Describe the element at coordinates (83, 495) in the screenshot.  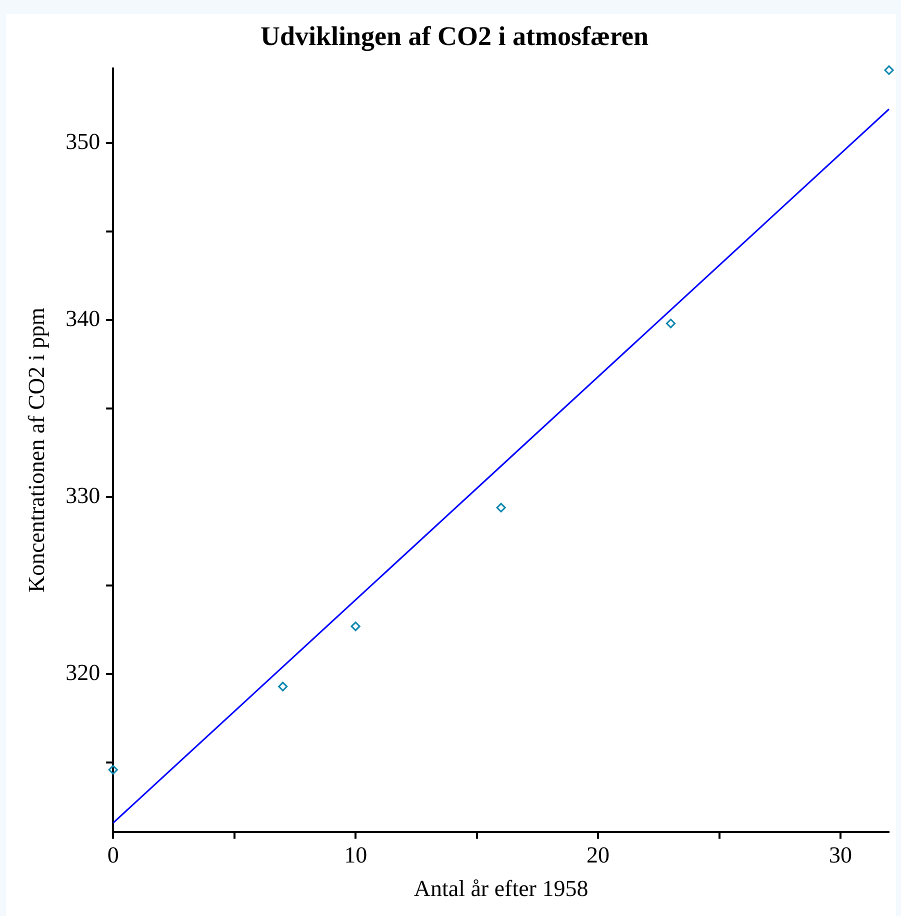
I see `y-tick-label: 330` at that location.